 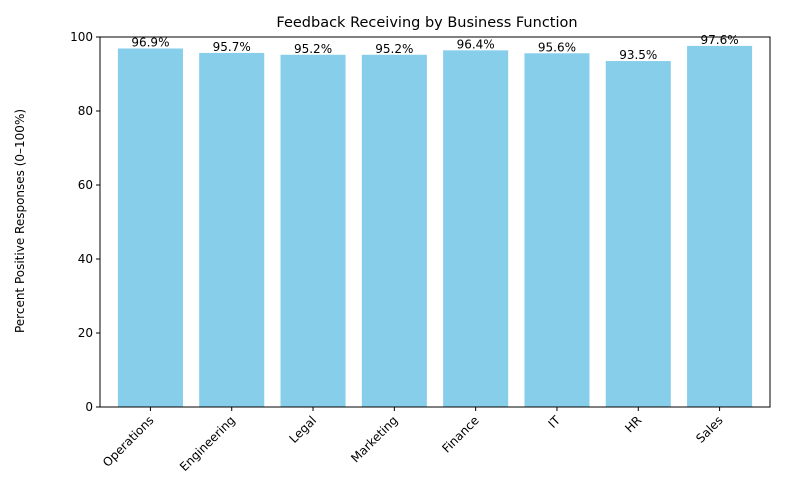 What do you see at coordinates (303, 429) in the screenshot?
I see `x-tick-label: Legal` at bounding box center [303, 429].